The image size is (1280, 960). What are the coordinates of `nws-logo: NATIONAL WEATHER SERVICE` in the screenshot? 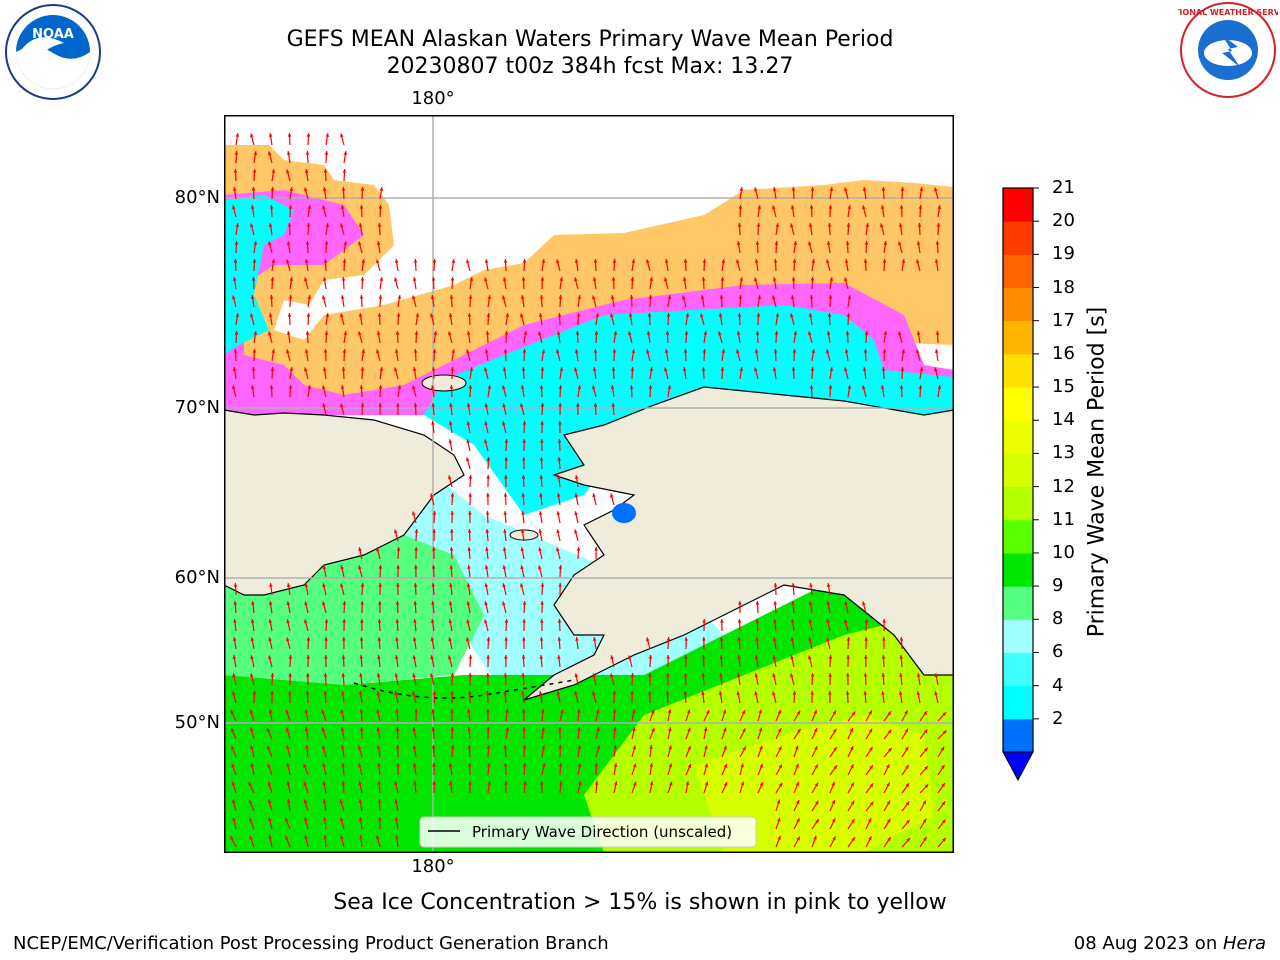 It's located at (1228, 50).